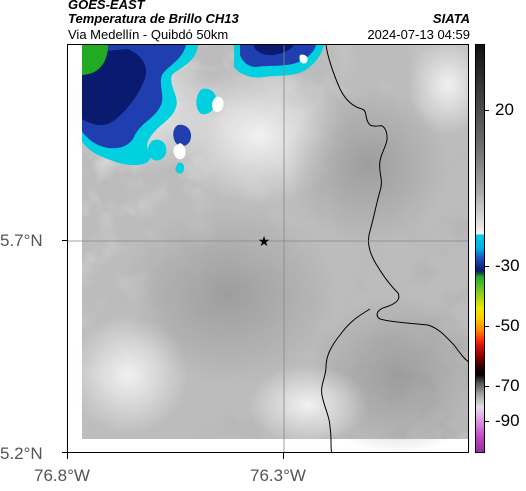  Describe the element at coordinates (480, 248) in the screenshot. I see `temperature-colorbar` at that location.